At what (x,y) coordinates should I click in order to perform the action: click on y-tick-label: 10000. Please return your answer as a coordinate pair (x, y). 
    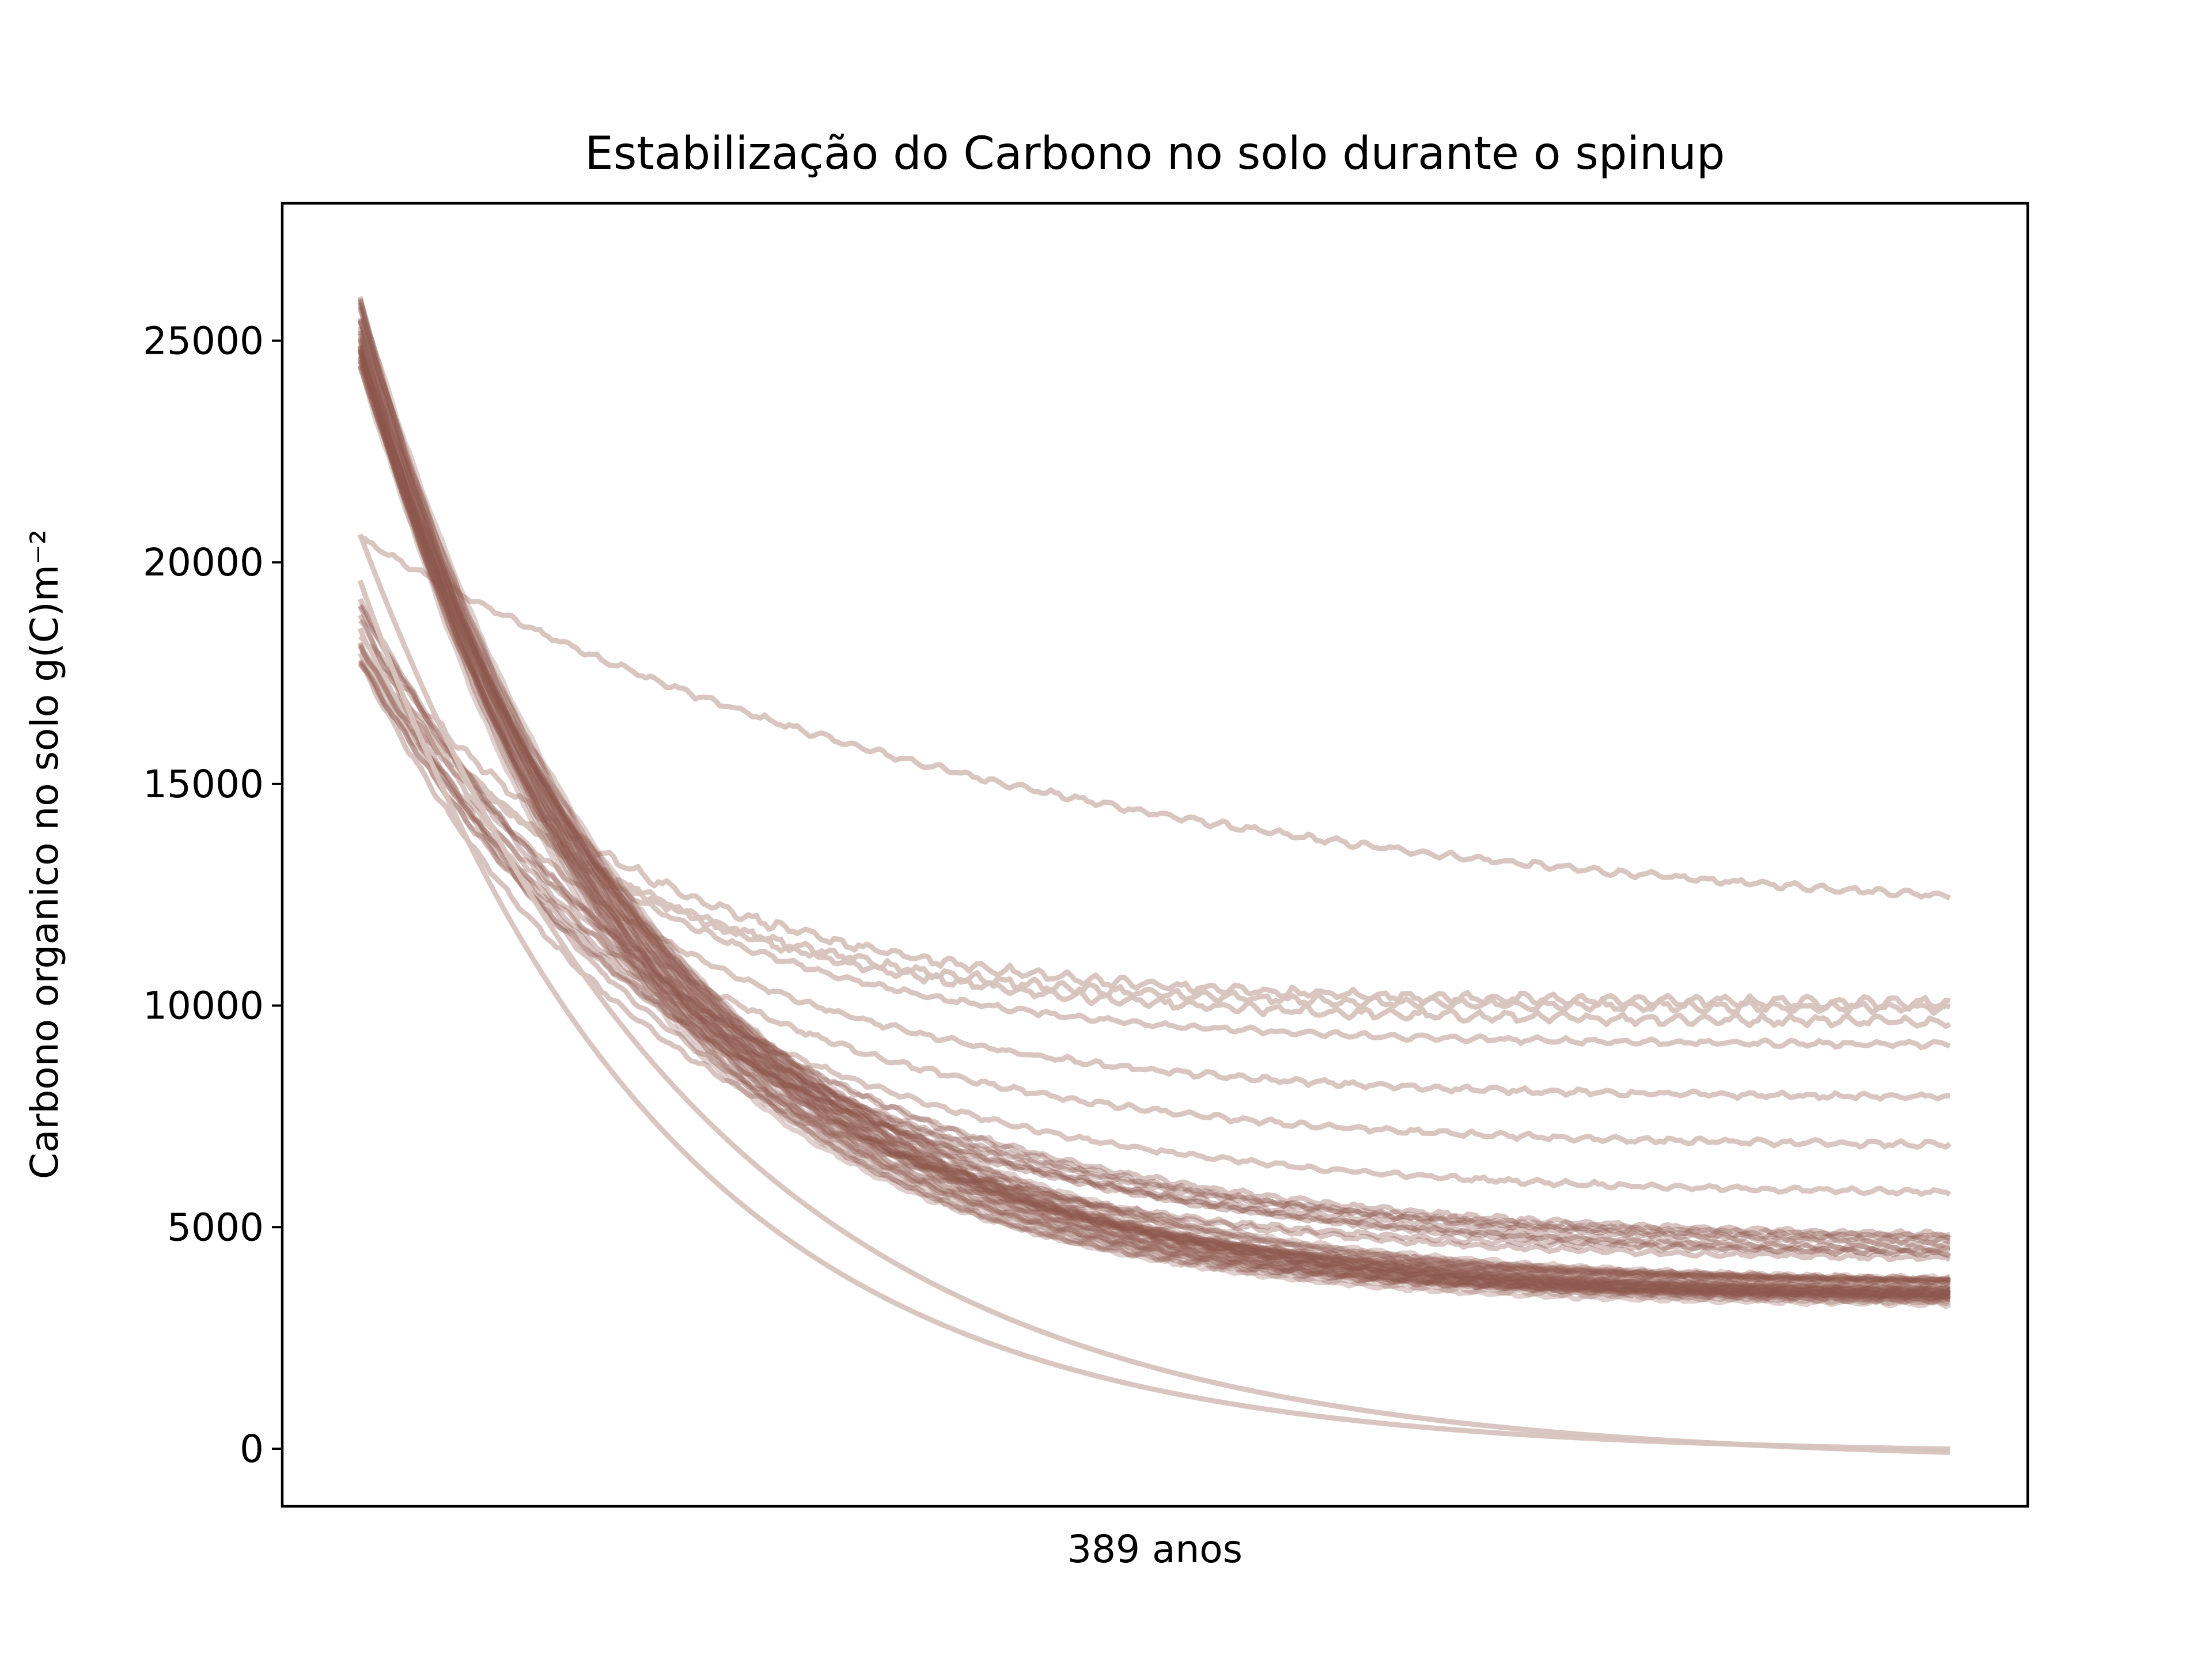
    Looking at the image, I should click on (203, 1006).